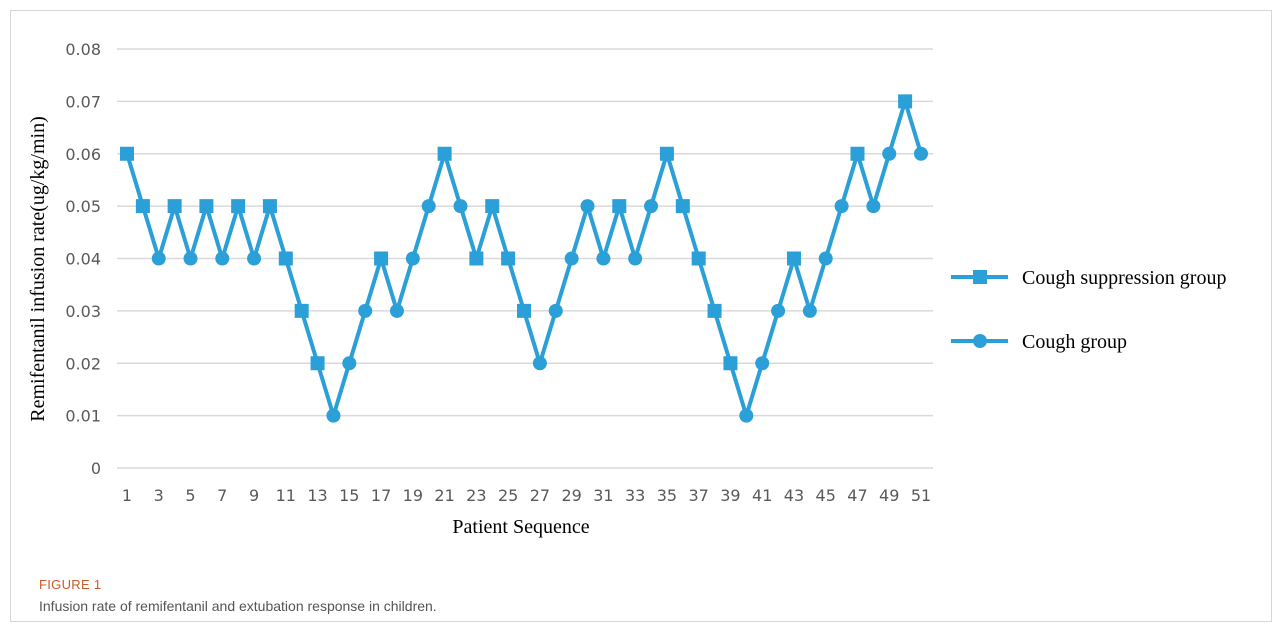 The image size is (1282, 632). I want to click on x-tick-label: 37, so click(699, 495).